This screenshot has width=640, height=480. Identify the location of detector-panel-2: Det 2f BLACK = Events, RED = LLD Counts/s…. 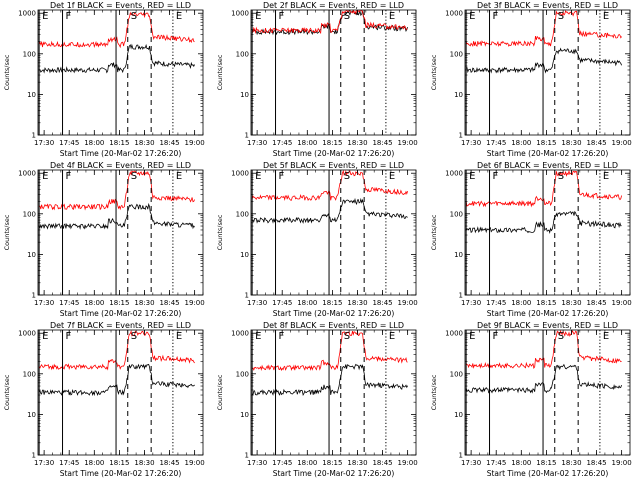
(319, 80).